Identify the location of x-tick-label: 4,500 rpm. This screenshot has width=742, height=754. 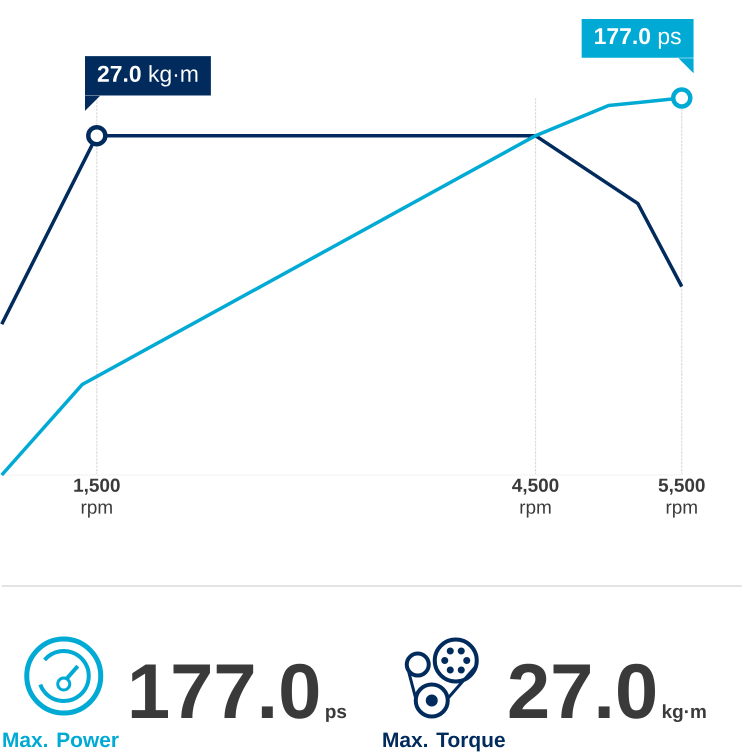
(535, 498).